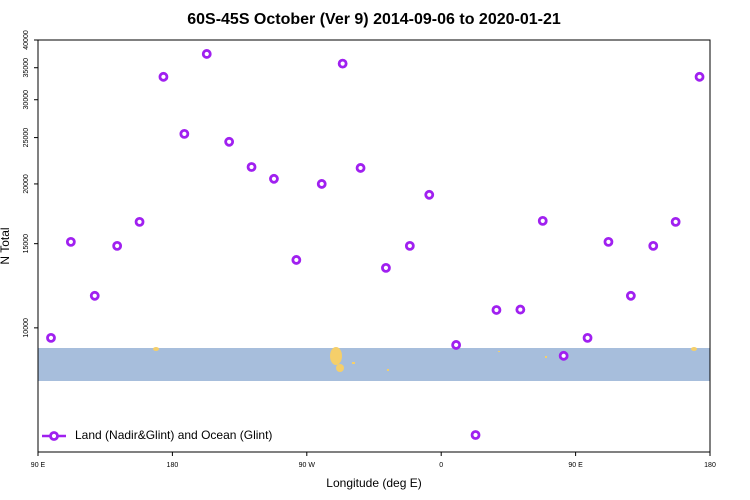 The height and width of the screenshot is (500, 750). I want to click on y-tick-label: 35000, so click(26, 68).